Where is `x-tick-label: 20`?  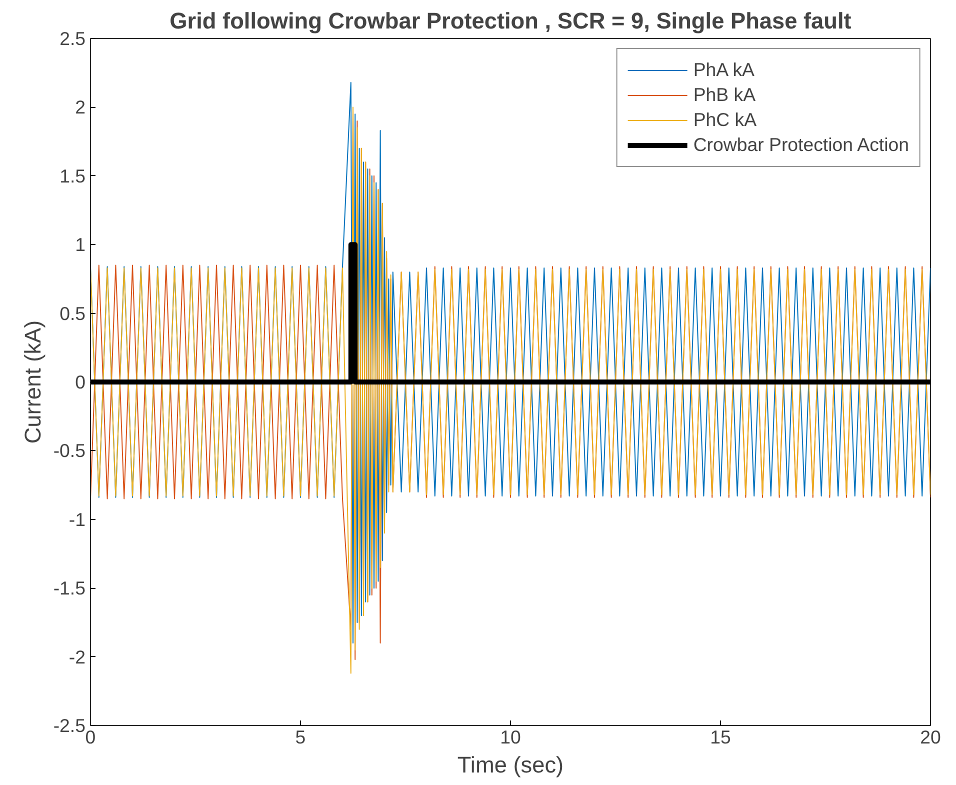 x-tick-label: 20 is located at coordinates (930, 737).